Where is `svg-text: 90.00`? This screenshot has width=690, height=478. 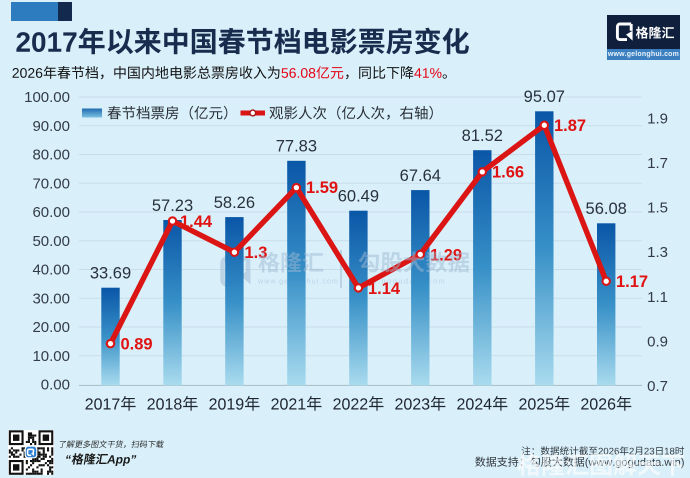
svg-text: 90.00 is located at coordinates (51, 126).